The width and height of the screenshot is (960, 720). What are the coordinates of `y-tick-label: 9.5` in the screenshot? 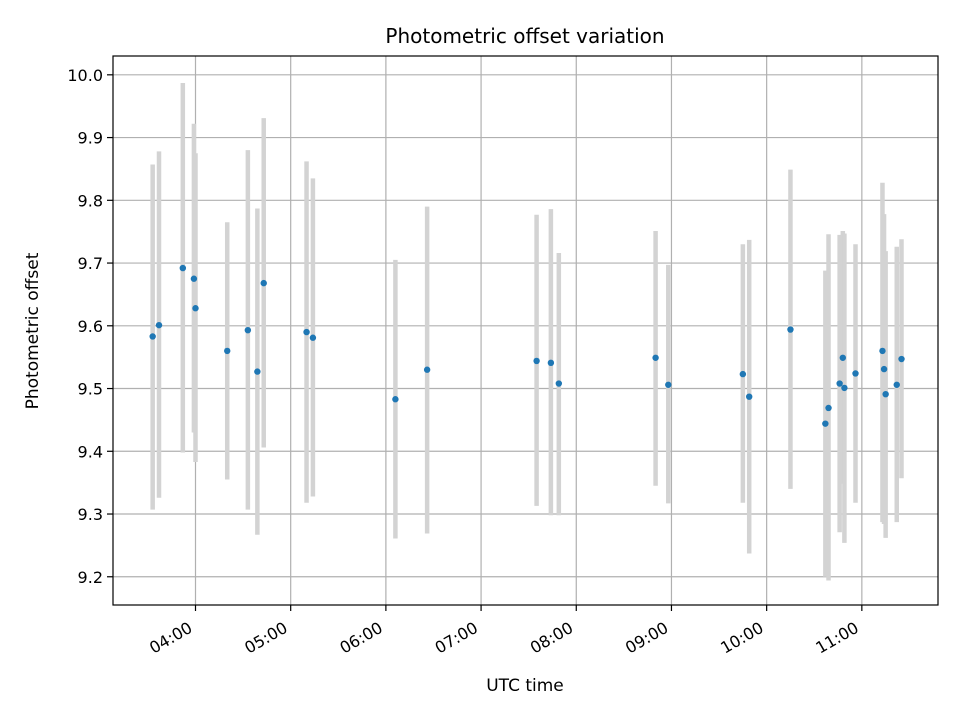 It's located at (90, 389).